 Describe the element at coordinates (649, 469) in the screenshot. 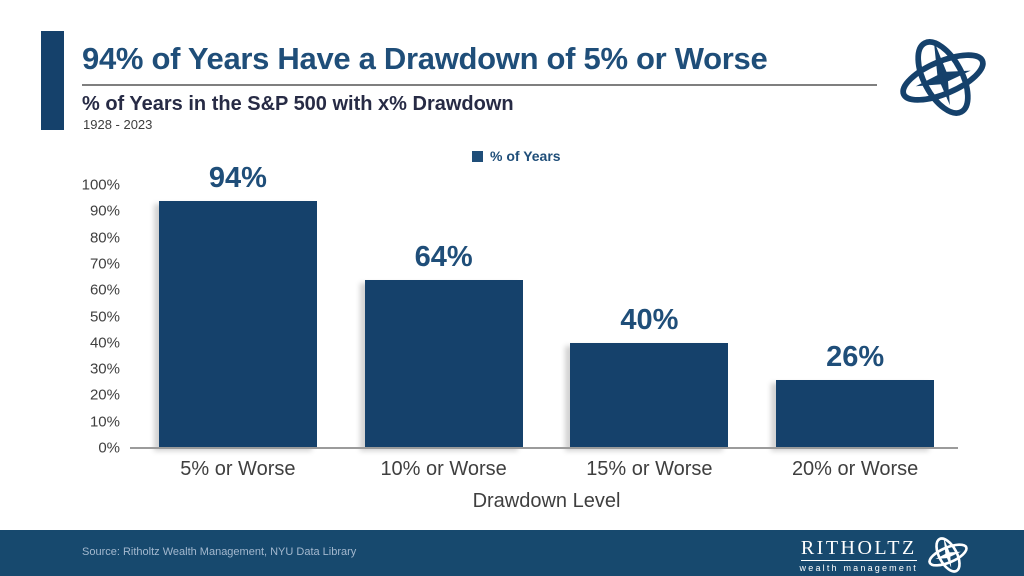

I see `x-tick-label: 15% or Worse` at that location.